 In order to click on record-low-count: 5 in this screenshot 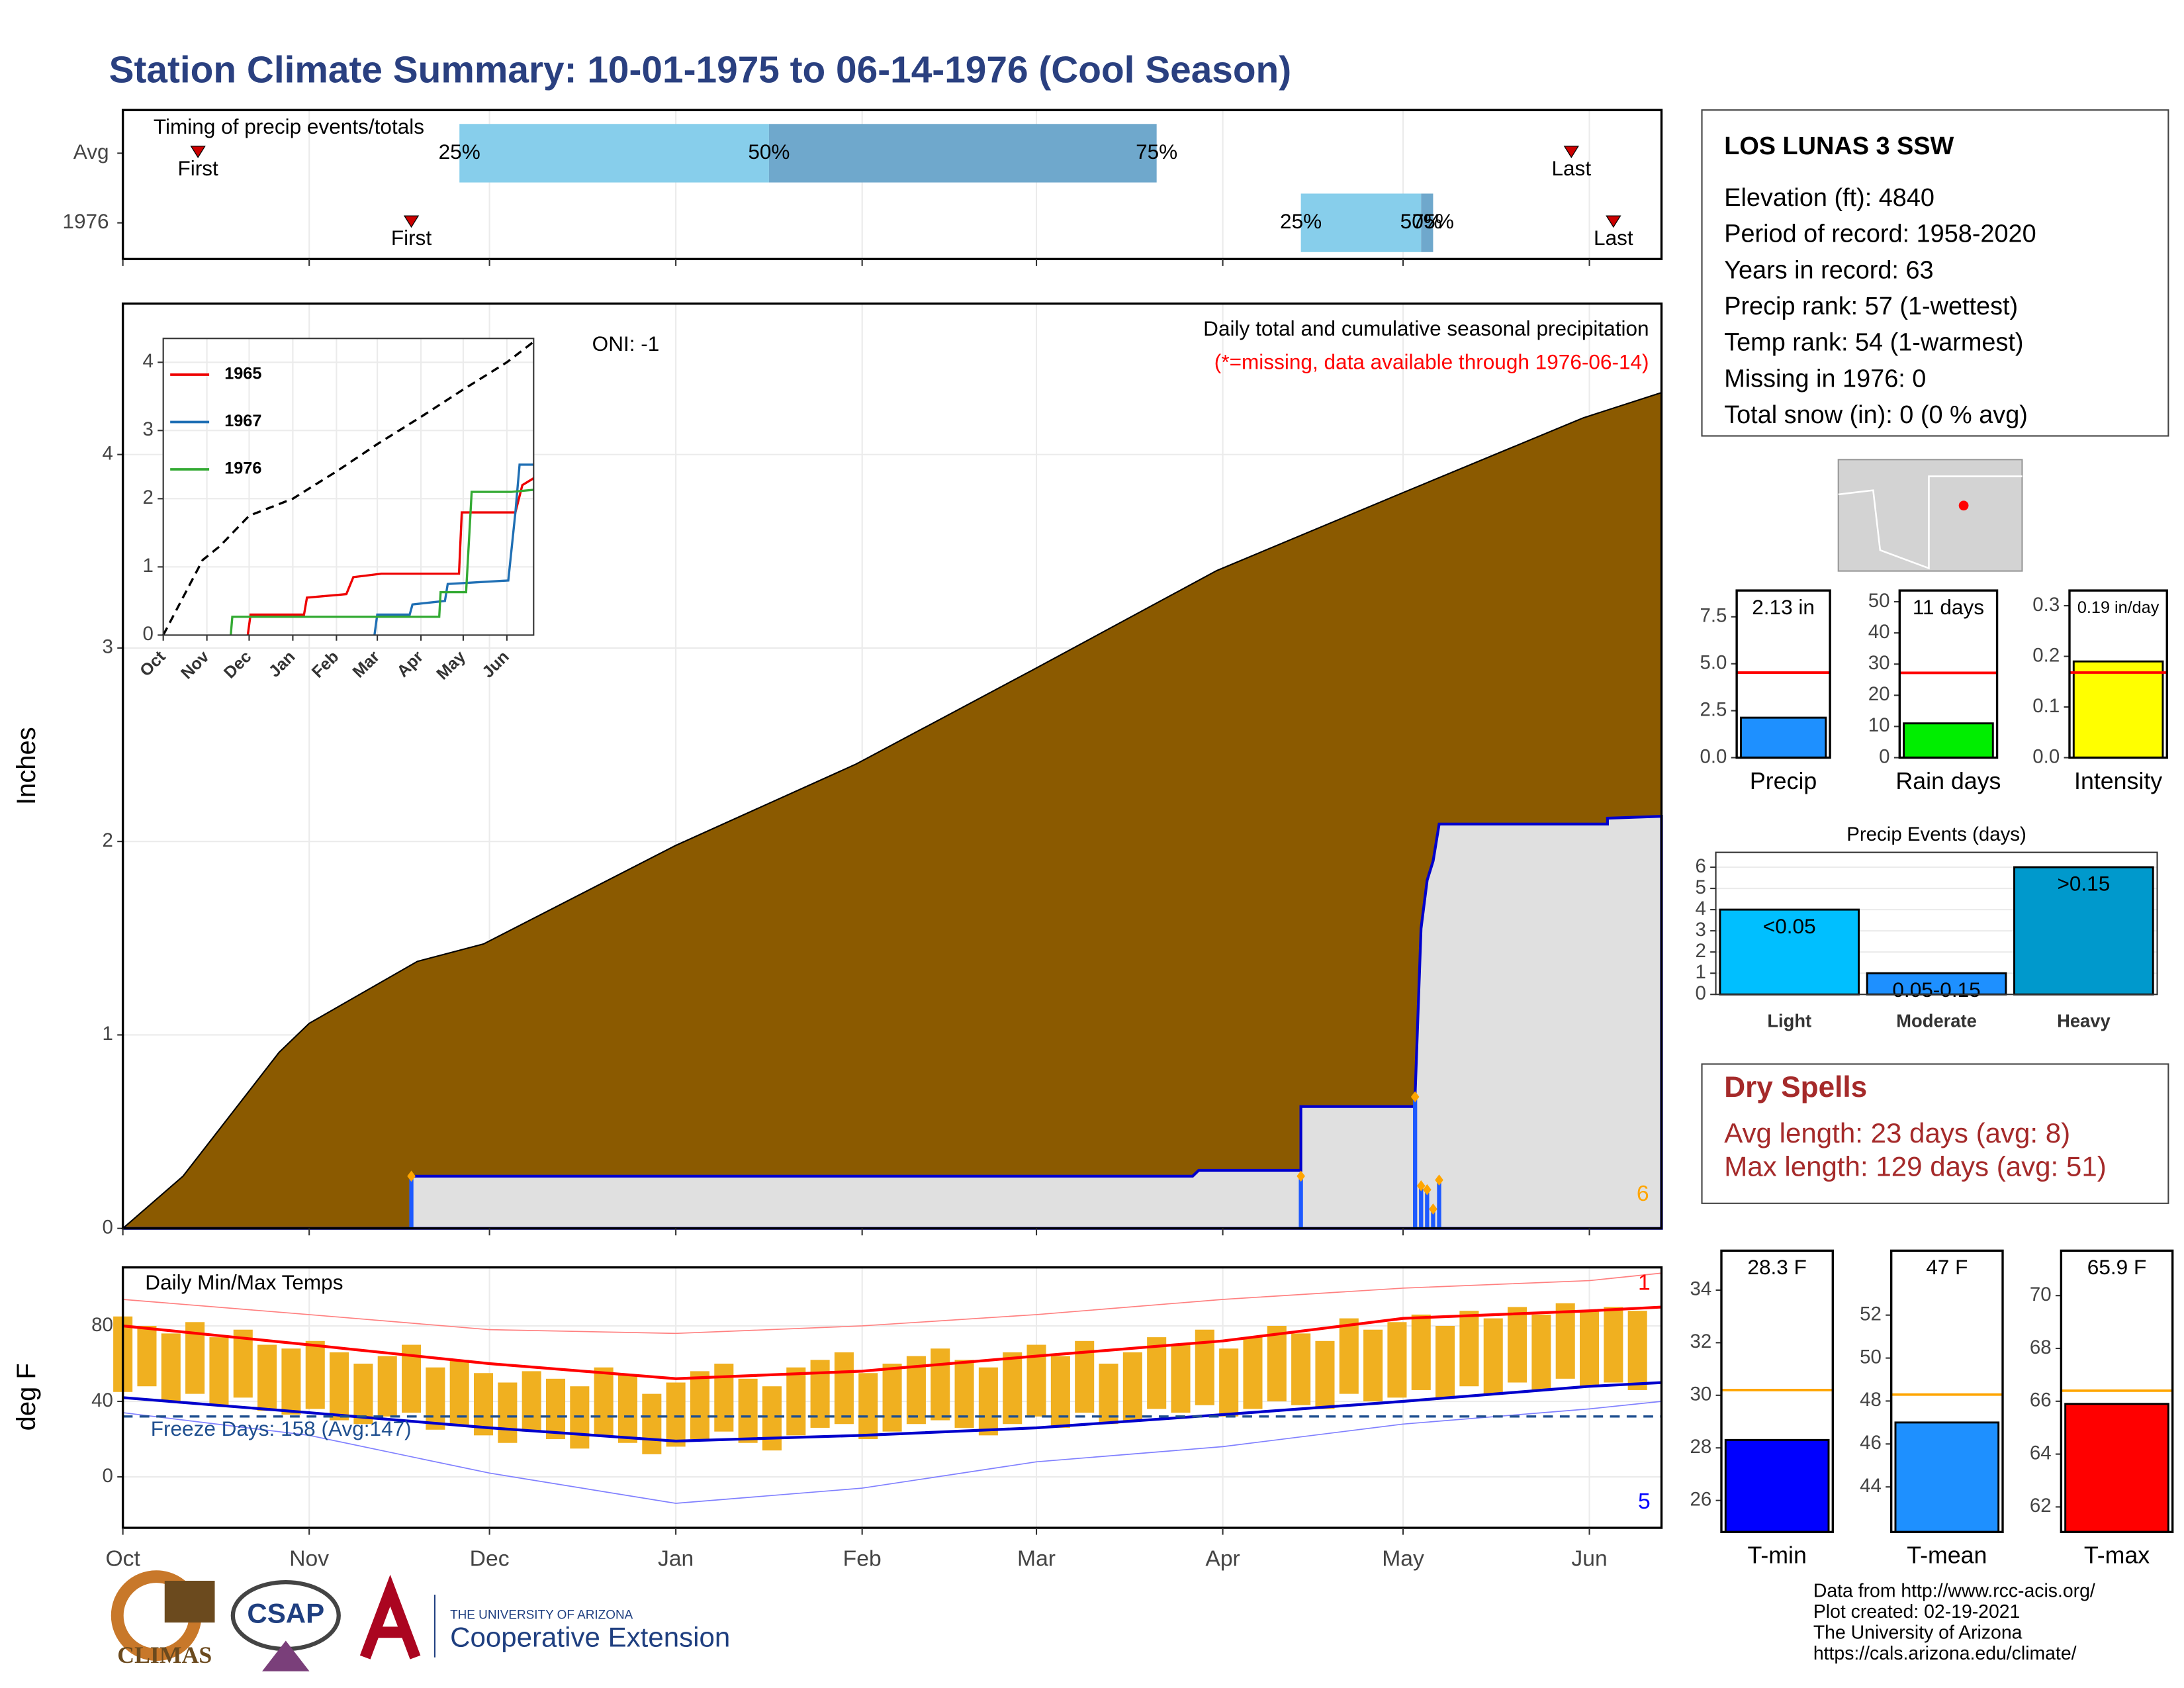, I will do `click(1644, 1501)`.